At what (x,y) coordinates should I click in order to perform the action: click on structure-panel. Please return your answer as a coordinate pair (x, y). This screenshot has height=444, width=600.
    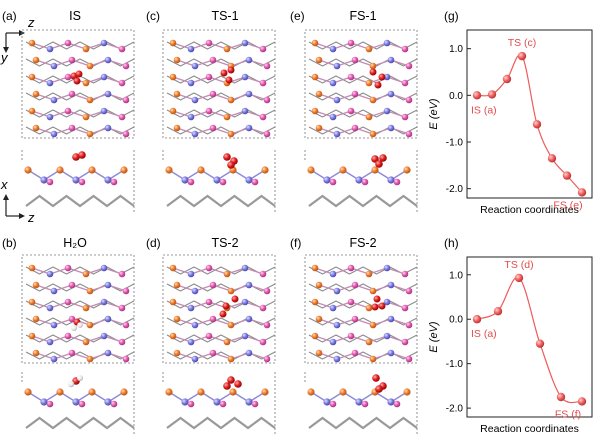
    Looking at the image, I should click on (78, 344).